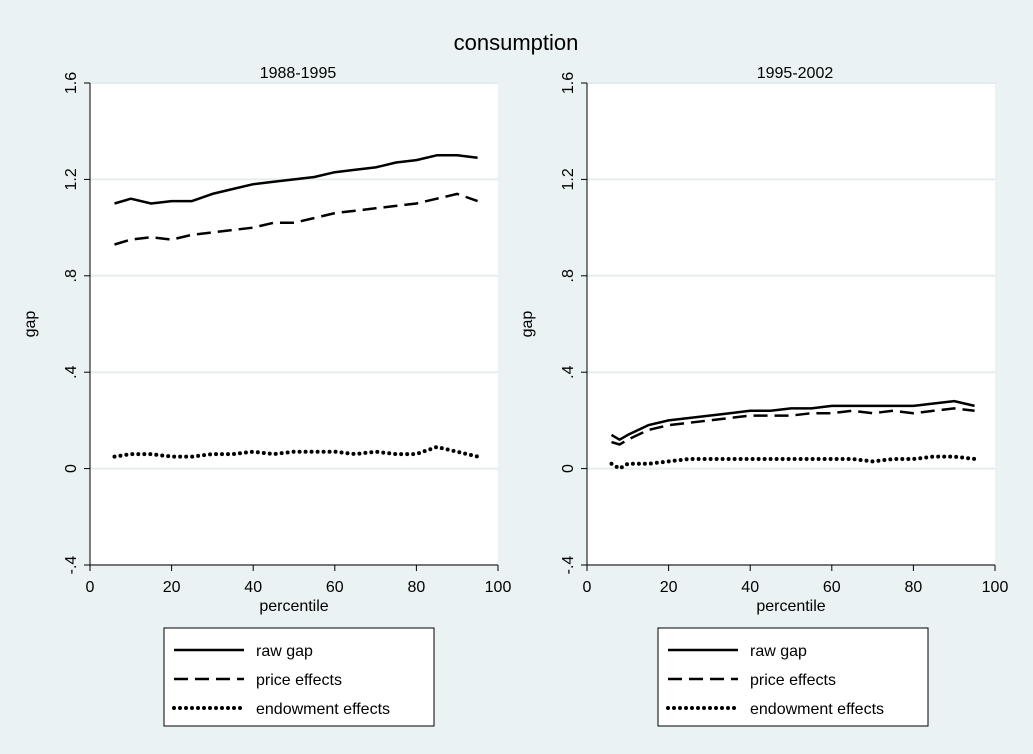 The height and width of the screenshot is (754, 1033). Describe the element at coordinates (516, 42) in the screenshot. I see `figure-title: consumption` at that location.